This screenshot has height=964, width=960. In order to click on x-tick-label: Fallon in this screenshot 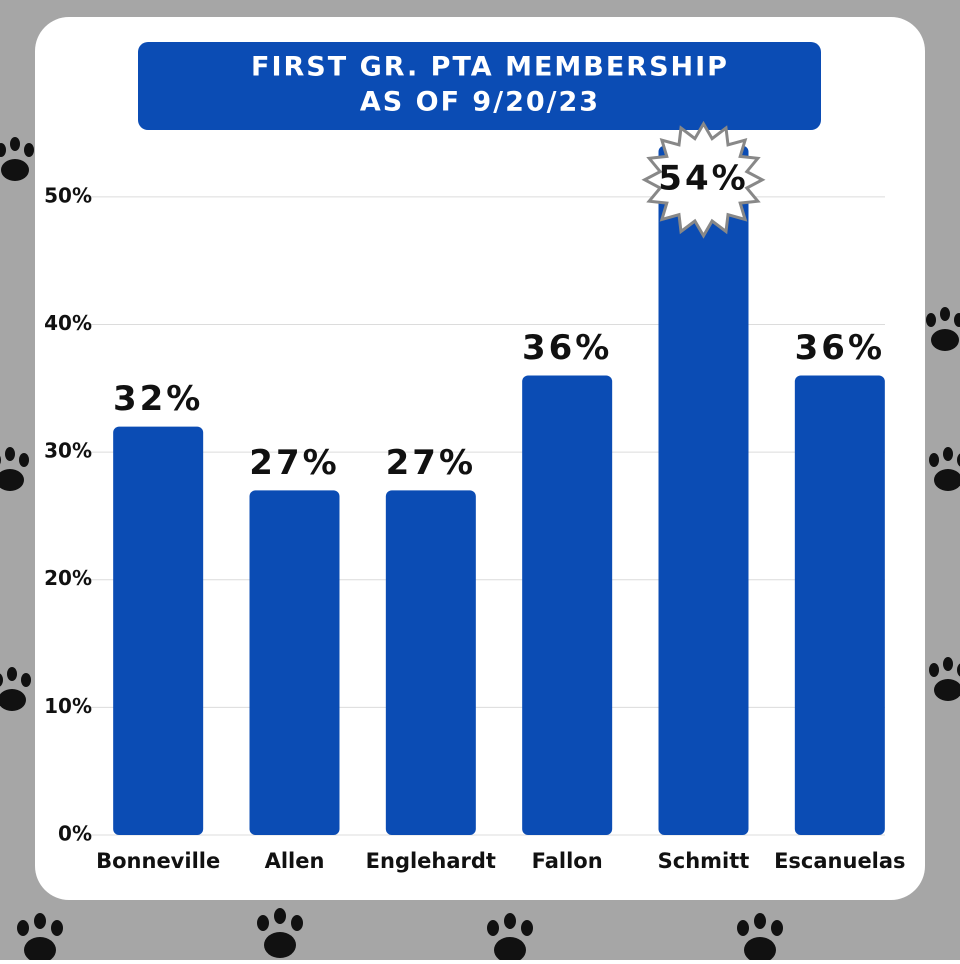, I will do `click(567, 861)`.